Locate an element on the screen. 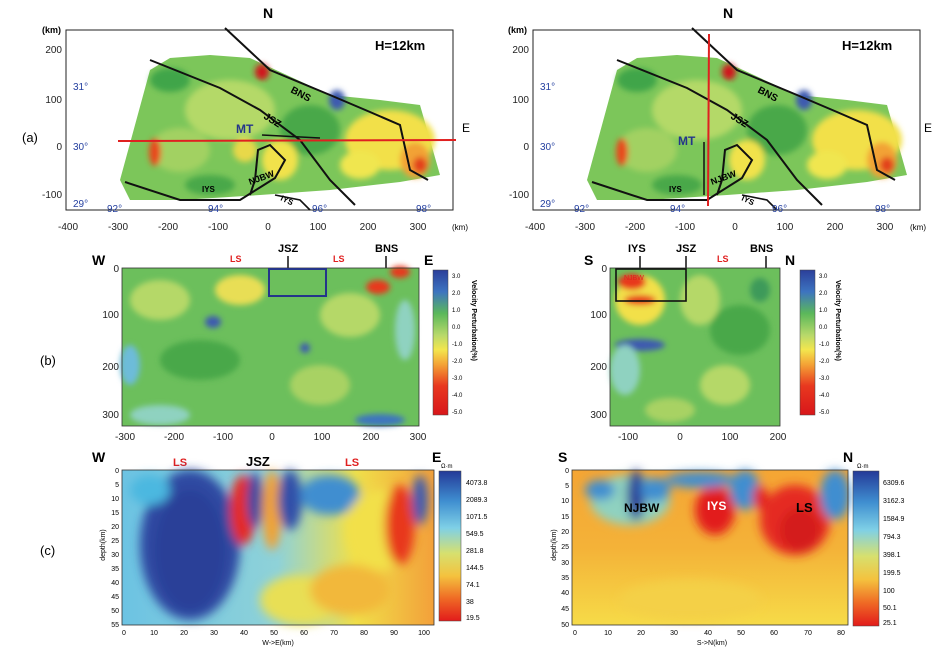 This screenshot has height=665, width=950. cb-tick: -4.0 is located at coordinates (457, 396).